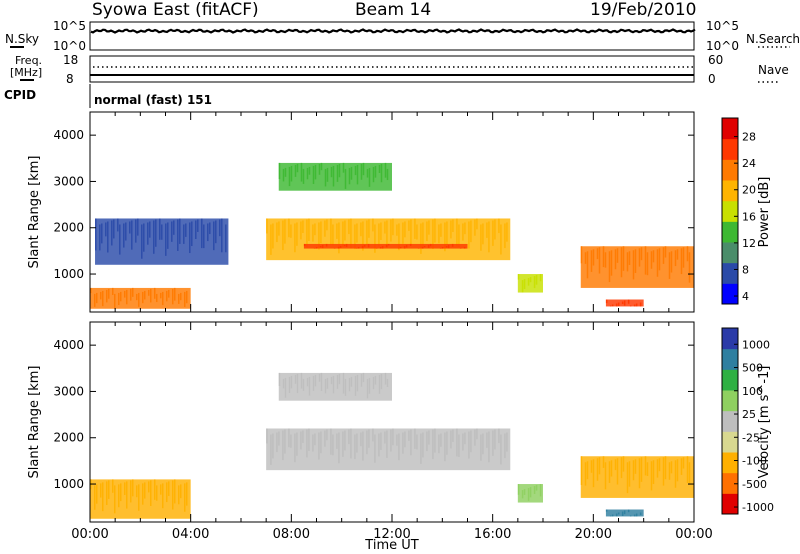  Describe the element at coordinates (492, 534) in the screenshot. I see `x-tick-label: 16:00` at that location.